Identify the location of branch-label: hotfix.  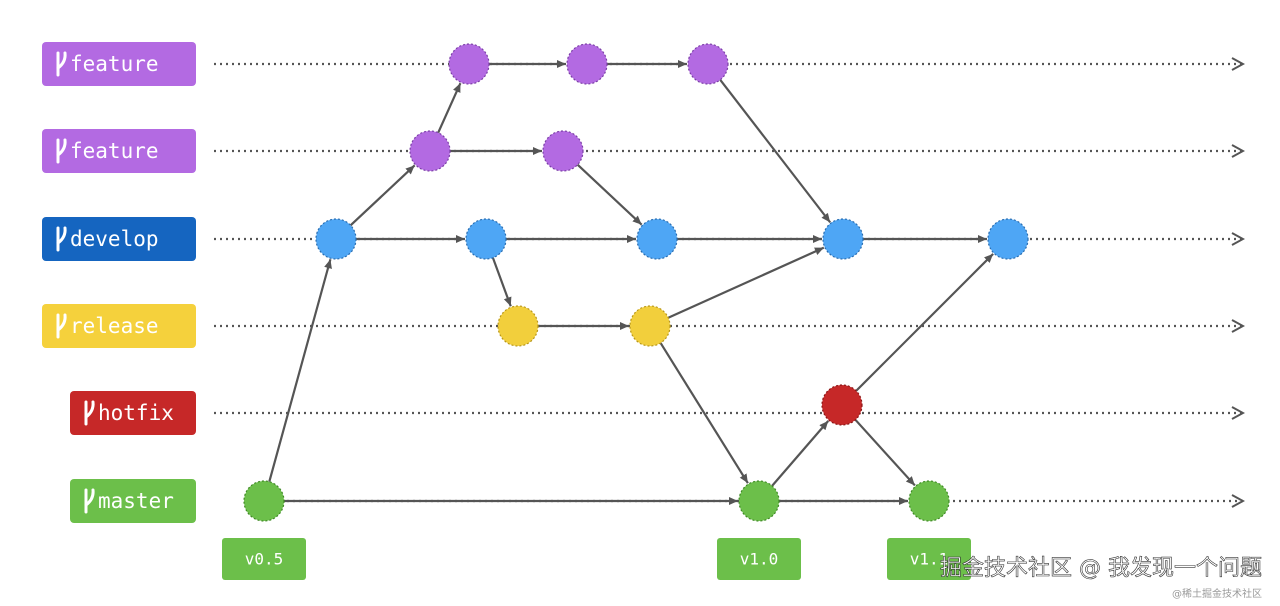
(136, 413).